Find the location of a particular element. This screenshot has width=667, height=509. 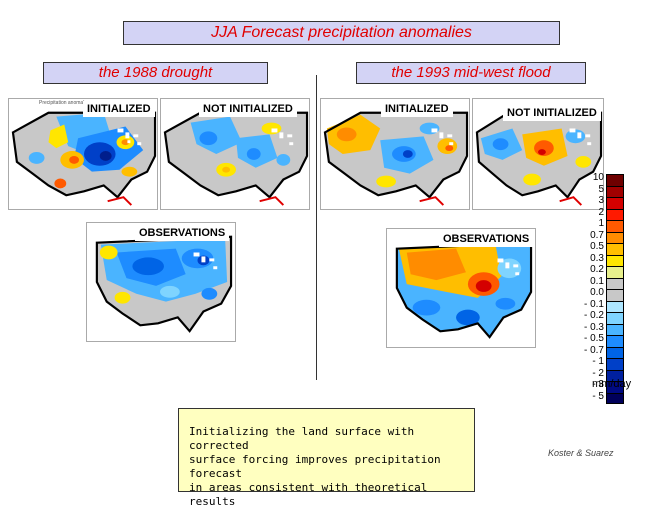

map-1988-observations: OBSERVATIONS is located at coordinates (161, 282).